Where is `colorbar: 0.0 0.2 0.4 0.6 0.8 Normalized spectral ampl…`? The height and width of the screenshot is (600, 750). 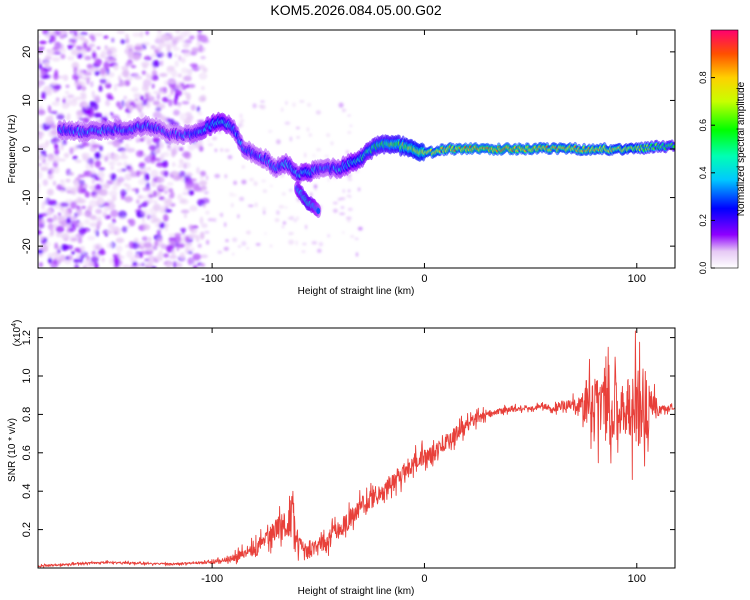
colorbar: 0.0 0.2 0.4 0.6 0.8 Normalized spectral ampl… is located at coordinates (722, 151).